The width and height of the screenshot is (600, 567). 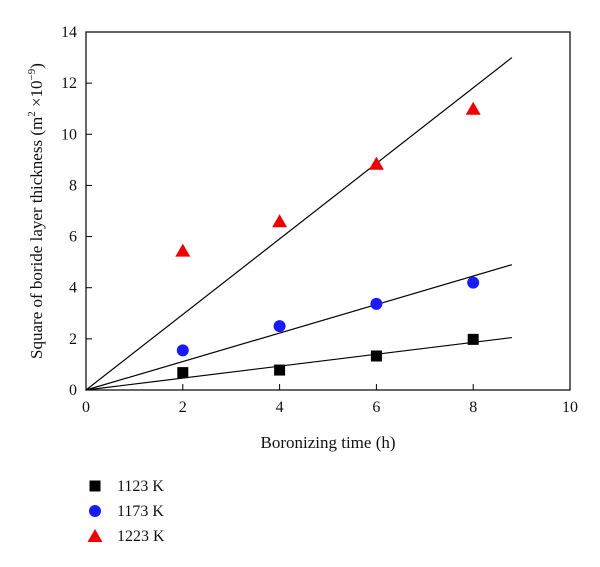 What do you see at coordinates (473, 407) in the screenshot?
I see `x-tick-label: 8` at bounding box center [473, 407].